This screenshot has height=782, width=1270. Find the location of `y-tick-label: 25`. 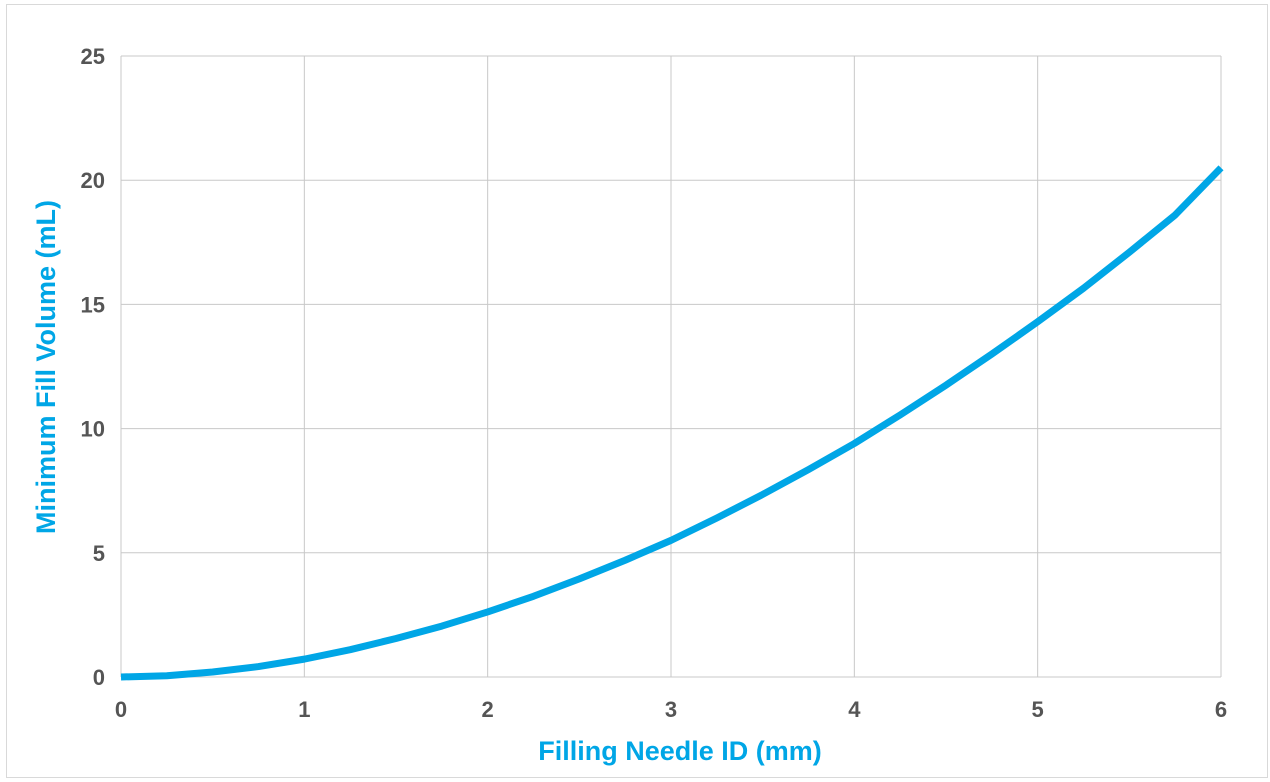

y-tick-label: 25 is located at coordinates (93, 56).